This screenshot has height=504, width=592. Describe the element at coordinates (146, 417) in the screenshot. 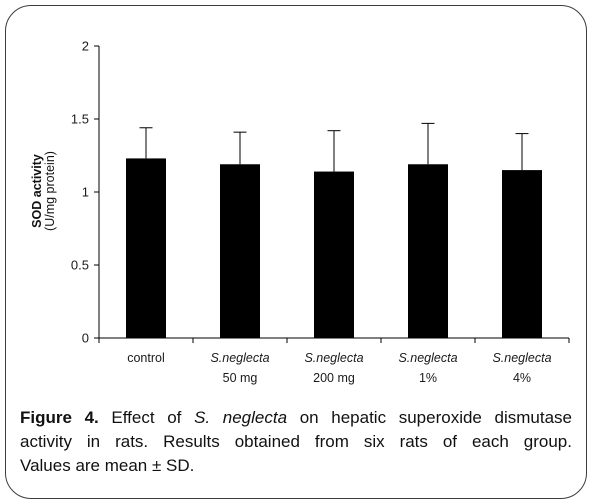

I see `caption-text-before: Effect of` at that location.